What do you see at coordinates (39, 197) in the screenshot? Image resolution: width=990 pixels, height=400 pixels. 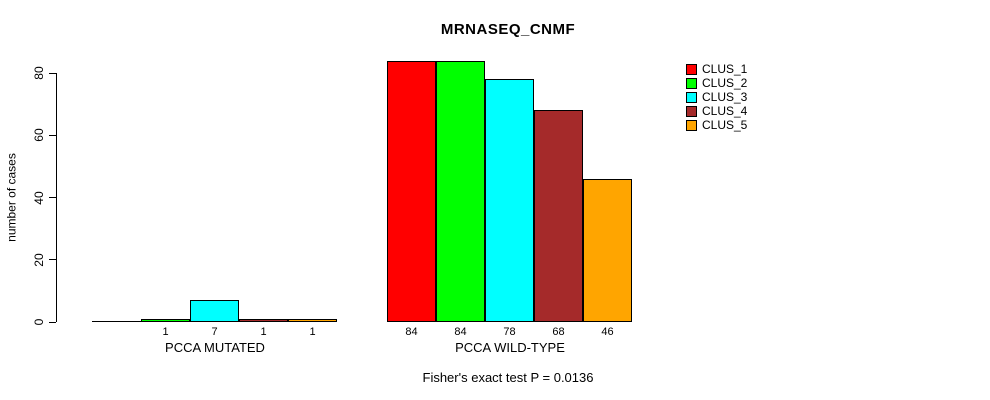 I see `y-tick-label: 40` at bounding box center [39, 197].